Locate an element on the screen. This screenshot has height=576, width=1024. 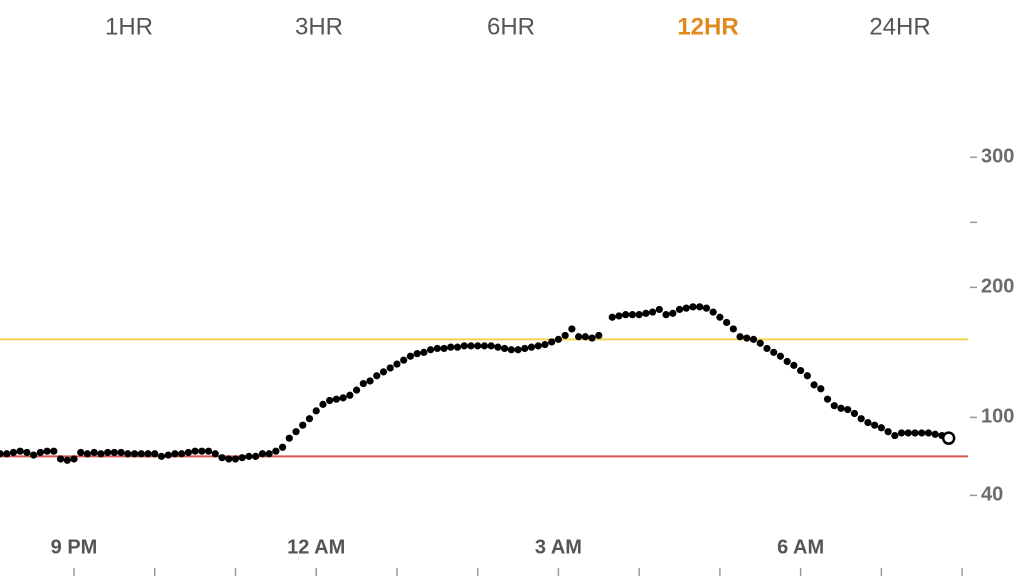
y-tick-label: 200 is located at coordinates (997, 287).